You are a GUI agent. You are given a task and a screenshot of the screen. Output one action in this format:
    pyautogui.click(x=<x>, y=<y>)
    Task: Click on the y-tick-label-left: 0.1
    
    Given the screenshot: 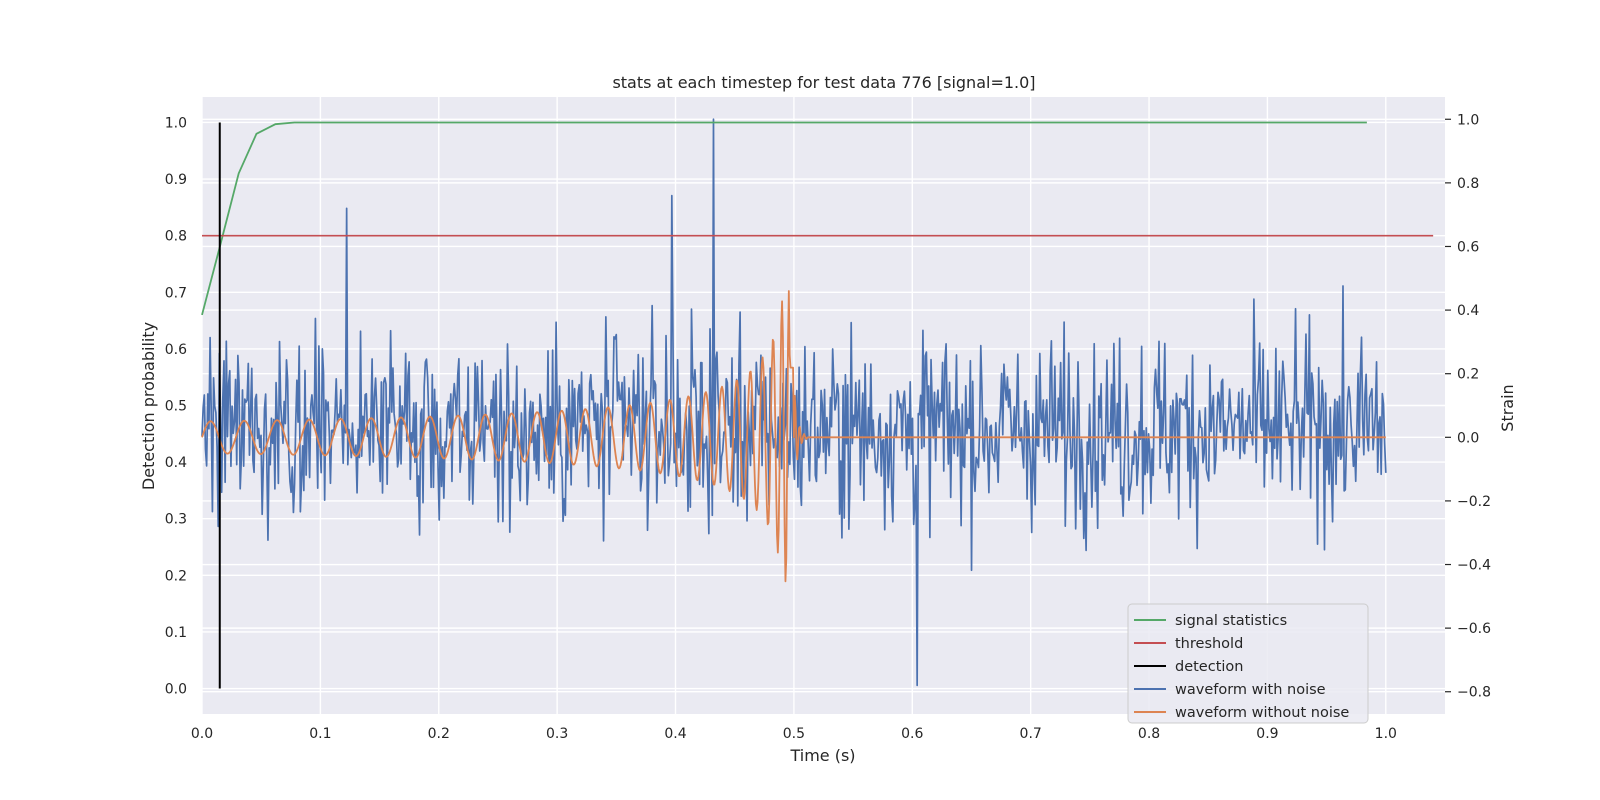 What is the action you would take?
    pyautogui.click(x=176, y=633)
    